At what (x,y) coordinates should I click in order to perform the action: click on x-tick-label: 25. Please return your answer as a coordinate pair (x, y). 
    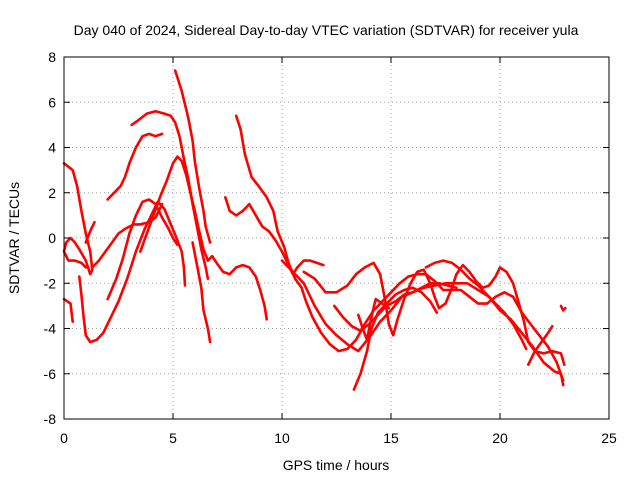
    Looking at the image, I should click on (609, 438).